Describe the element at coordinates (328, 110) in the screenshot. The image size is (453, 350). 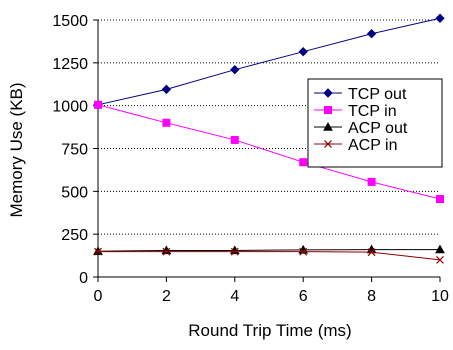
I see `legend-marker-tcp-in` at that location.